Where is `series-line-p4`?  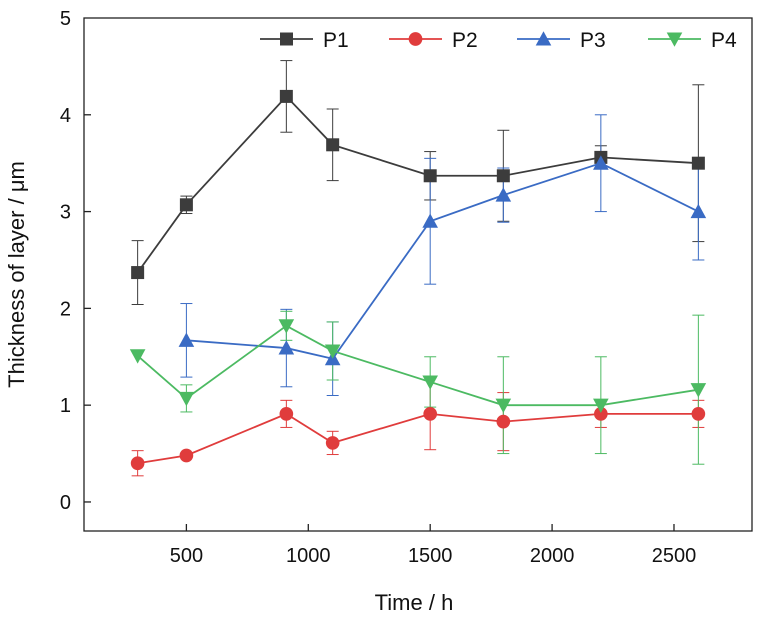
series-line-p4 is located at coordinates (418, 365).